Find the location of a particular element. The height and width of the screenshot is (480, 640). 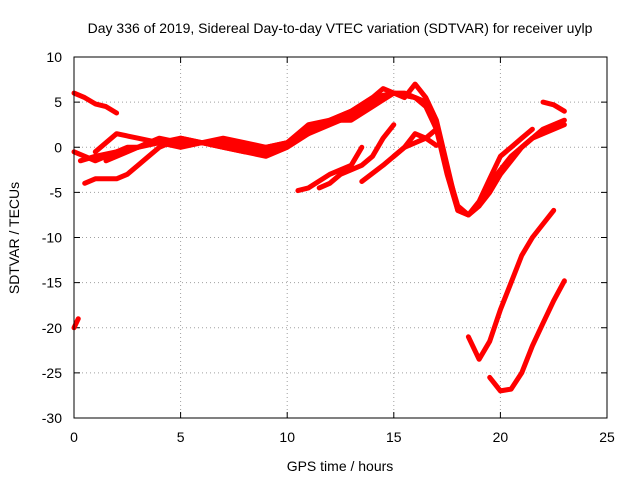

x-tick-label: 15 is located at coordinates (394, 437).